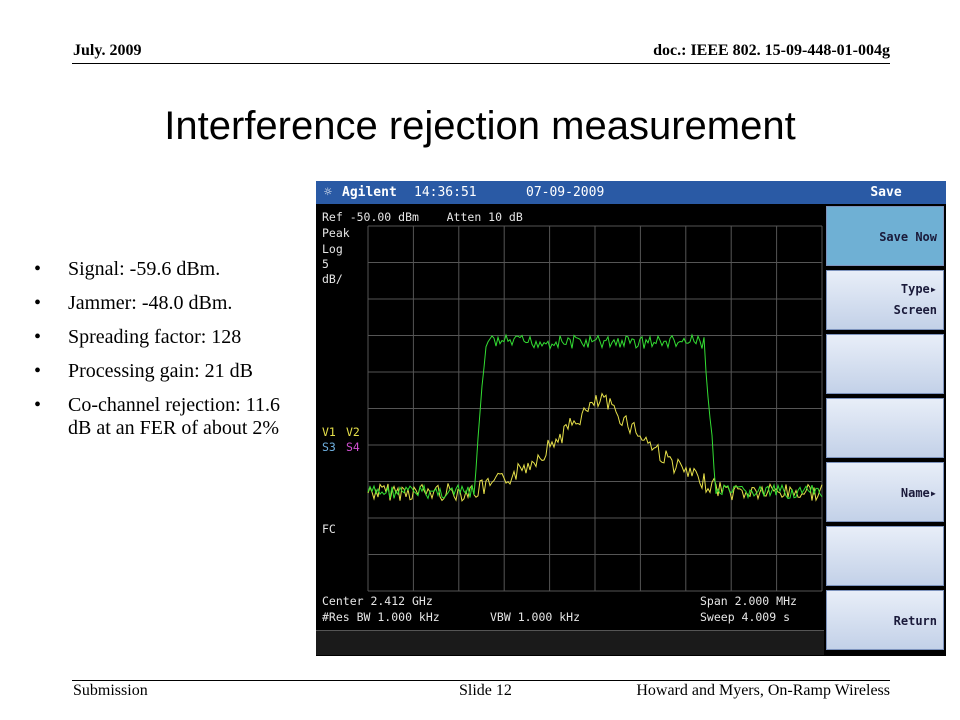 This screenshot has width=960, height=720. What do you see at coordinates (107, 50) in the screenshot?
I see `header-date: July. 2009` at bounding box center [107, 50].